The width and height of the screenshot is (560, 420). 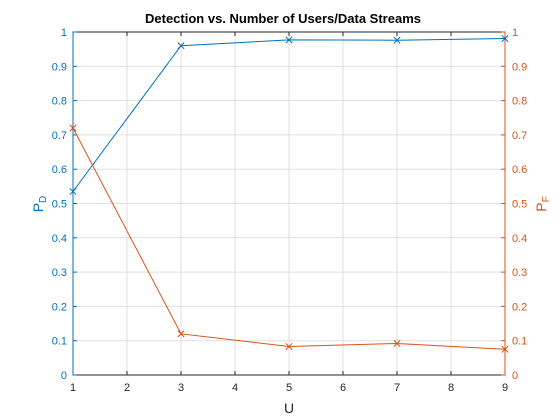 I want to click on left-y-axis-label-text: PD, so click(x=39, y=204).